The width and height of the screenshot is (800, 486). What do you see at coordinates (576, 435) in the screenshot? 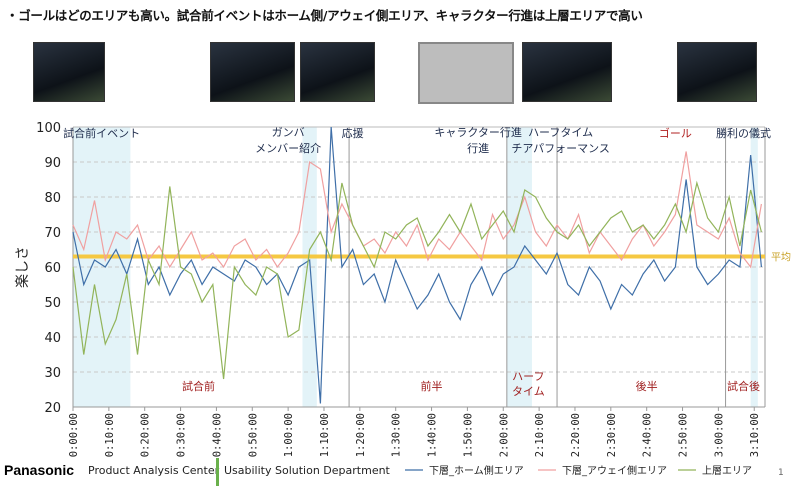
I see `x-tick-label: 2:20:00` at bounding box center [576, 435].